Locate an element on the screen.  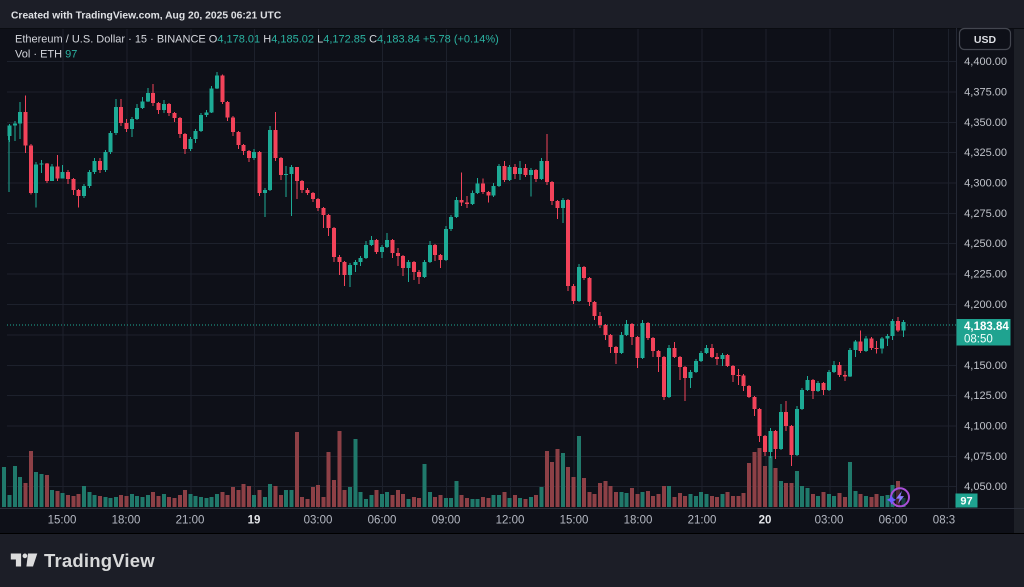
svg-text: TradingView is located at coordinates (99, 560).